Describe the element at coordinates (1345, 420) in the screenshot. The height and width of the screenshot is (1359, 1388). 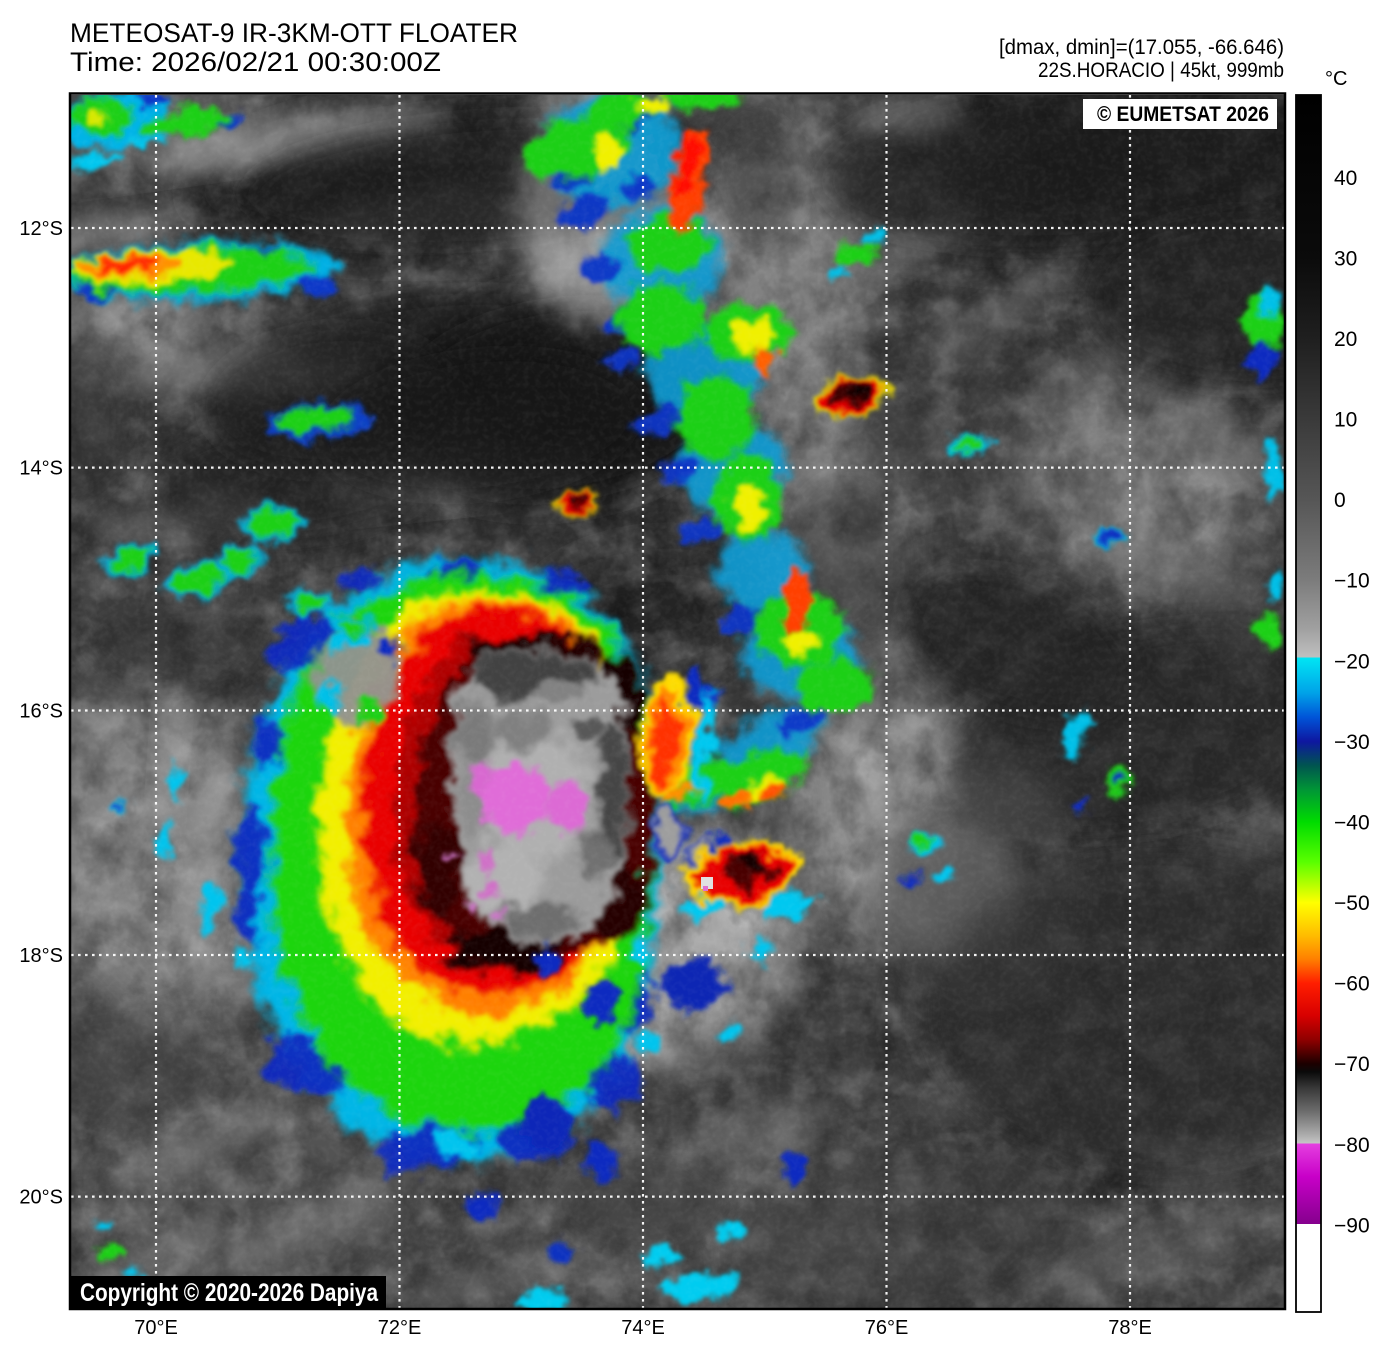
I see `svg-text: 10` at that location.